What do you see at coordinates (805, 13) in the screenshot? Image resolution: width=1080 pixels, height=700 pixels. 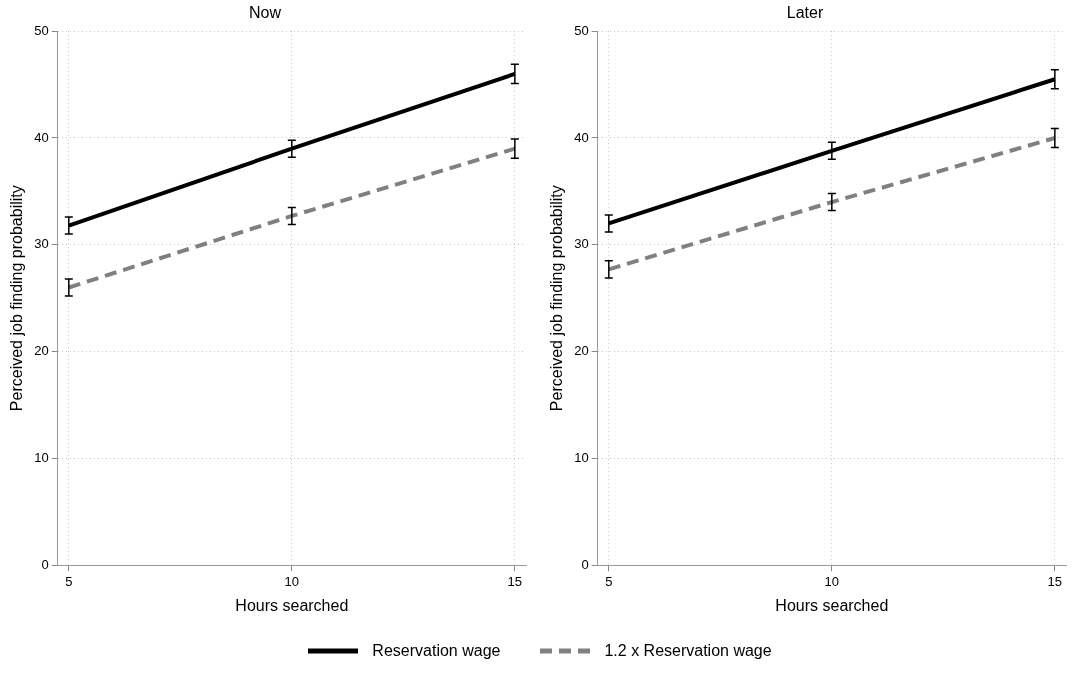 I see `chart-title: Later` at bounding box center [805, 13].